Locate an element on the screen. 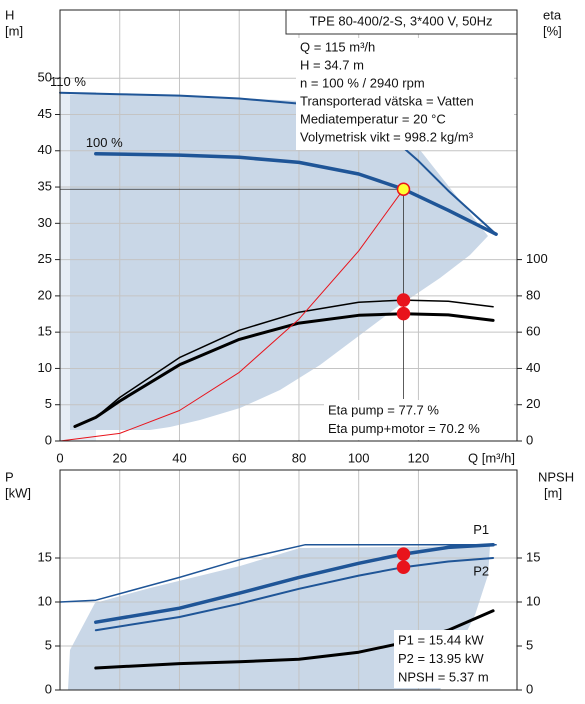  result-text: Eta pump+motor = 70.2 % is located at coordinates (404, 428).